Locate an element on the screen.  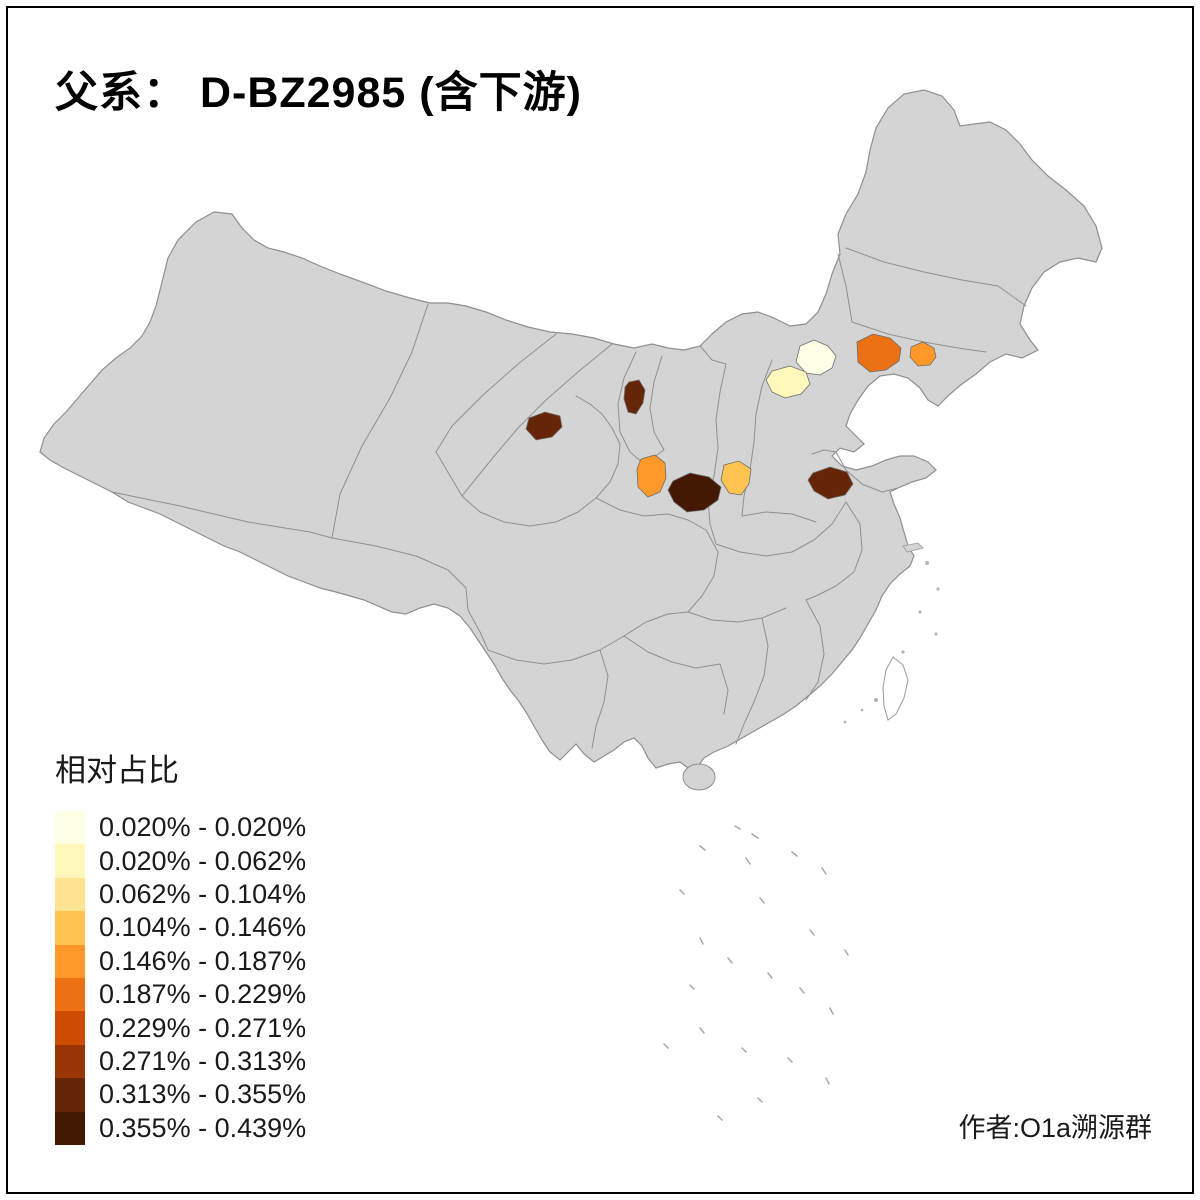
south-china-sea-dashes is located at coordinates (756, 973).